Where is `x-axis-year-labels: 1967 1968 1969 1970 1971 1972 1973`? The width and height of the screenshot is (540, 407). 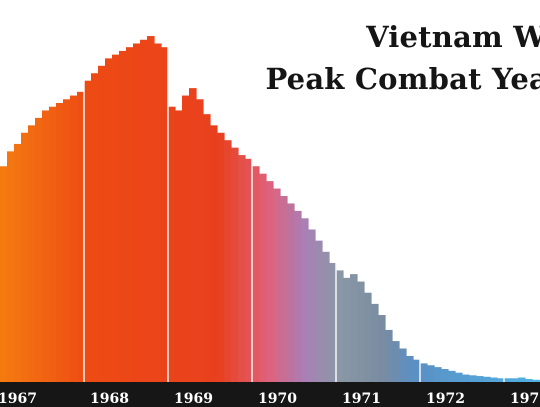 x-axis-year-labels: 1967 1968 1969 1970 1971 1972 1973 is located at coordinates (270, 399).